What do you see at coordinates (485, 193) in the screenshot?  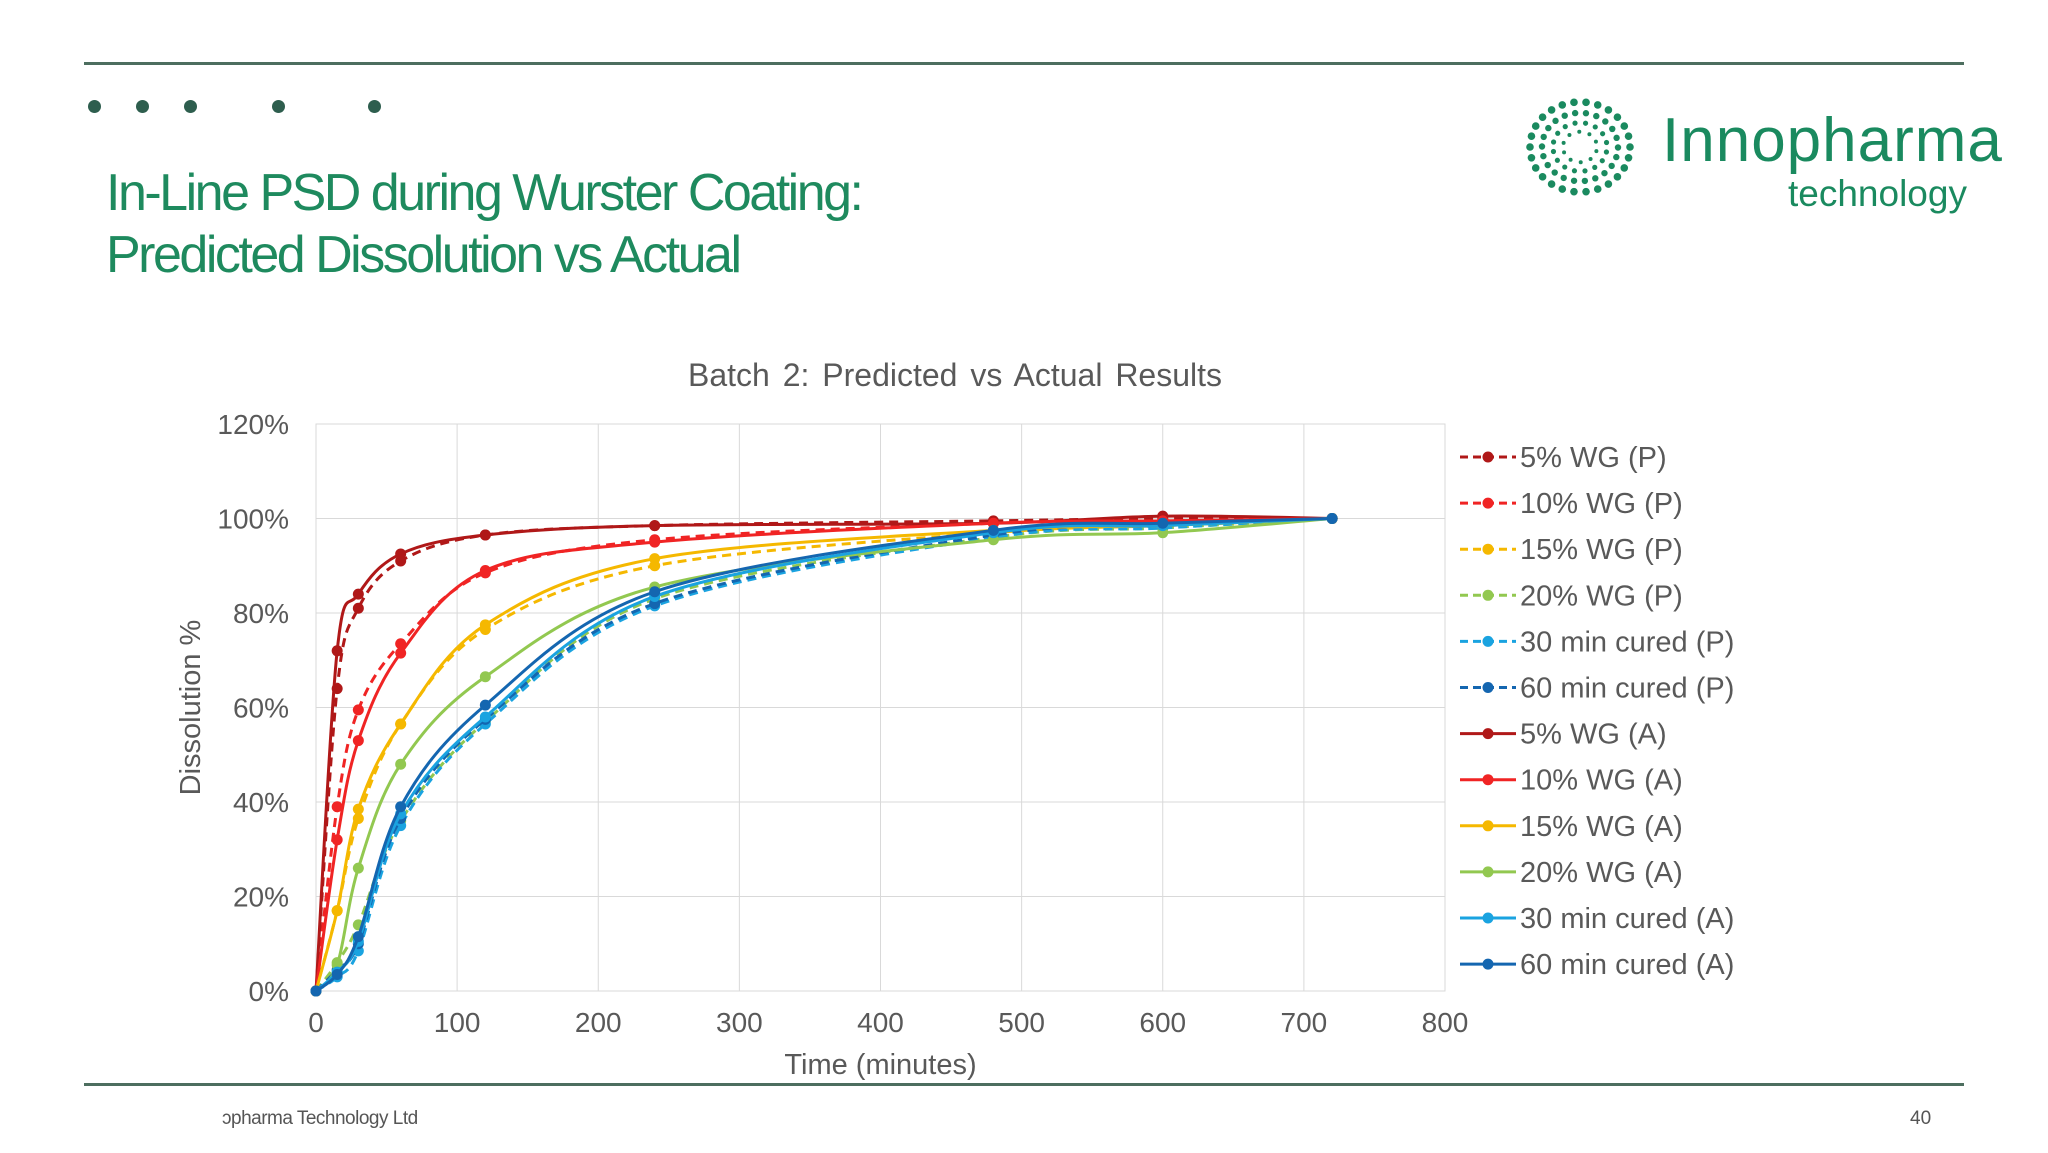 I see `slide-title-line1: In-Line PSD during Wurster Coating:` at bounding box center [485, 193].